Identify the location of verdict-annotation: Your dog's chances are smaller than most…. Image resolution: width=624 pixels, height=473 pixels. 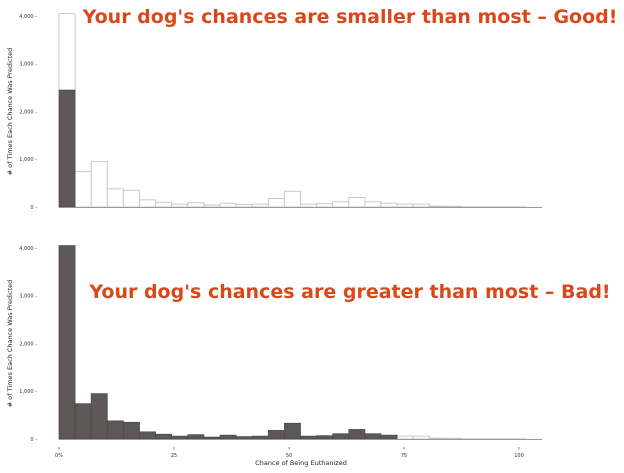
(350, 17).